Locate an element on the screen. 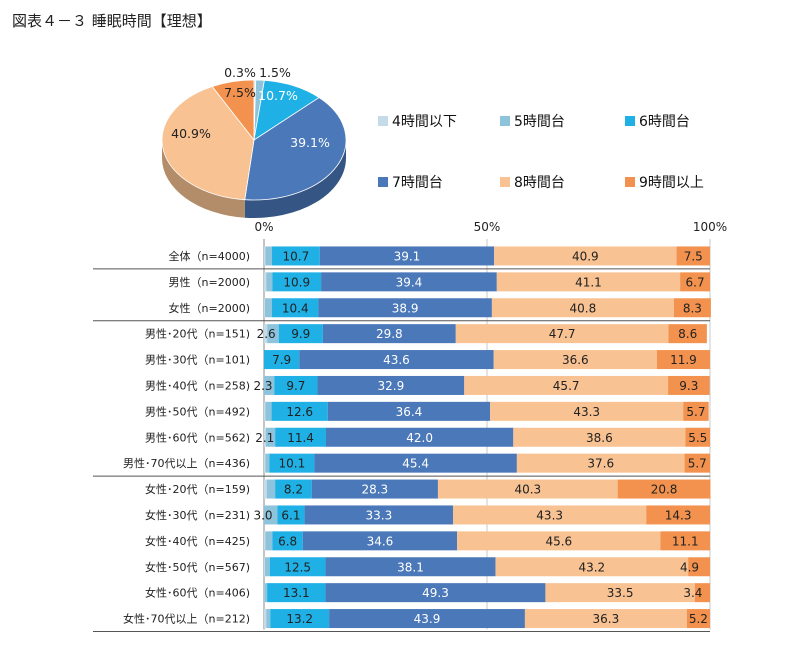  data-label-7時間台: 42.0 is located at coordinates (419, 438).